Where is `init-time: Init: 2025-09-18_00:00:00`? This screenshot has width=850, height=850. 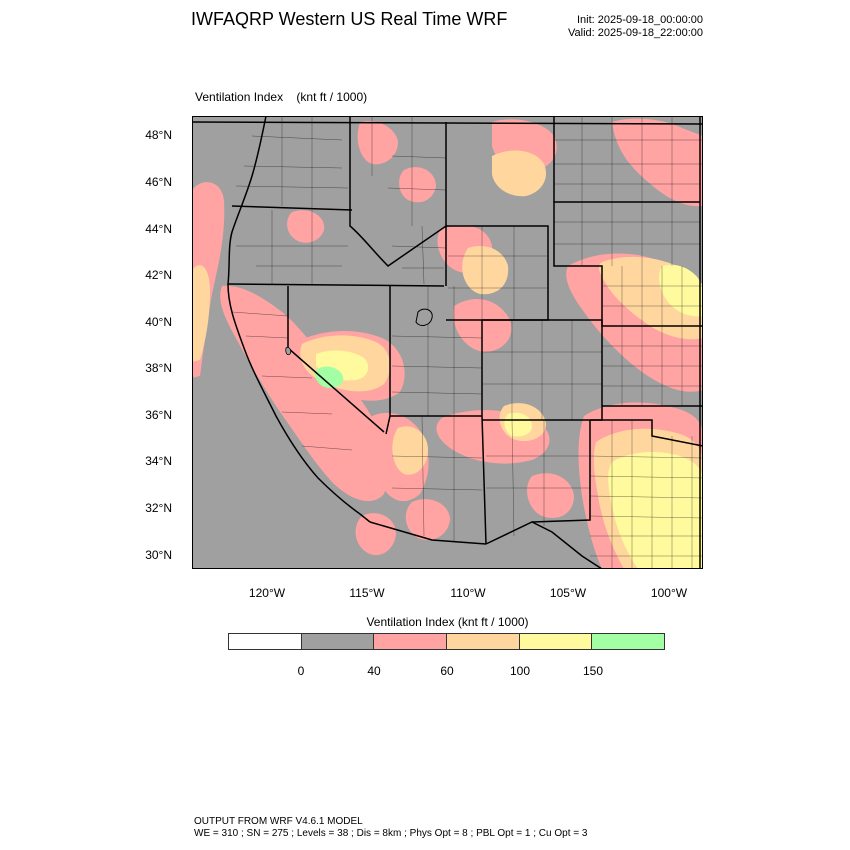 init-time: Init: 2025-09-18_00:00:00 is located at coordinates (640, 20).